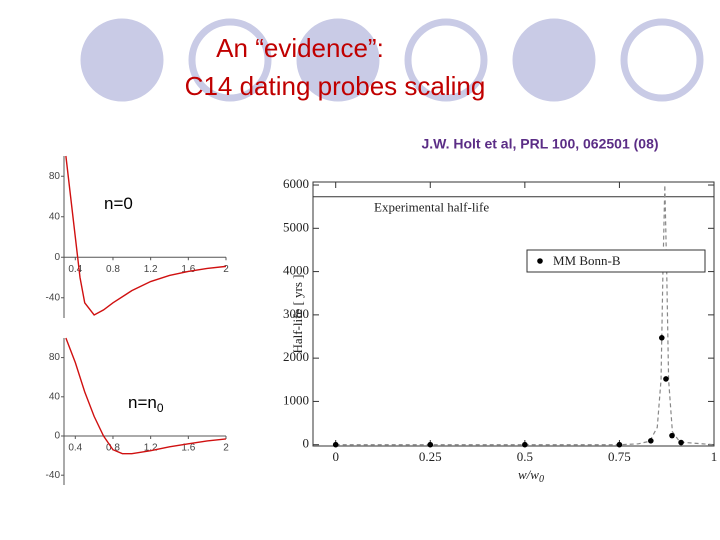 This screenshot has width=720, height=540. What do you see at coordinates (296, 183) in the screenshot?
I see `y-tick-label: 6000` at bounding box center [296, 183].